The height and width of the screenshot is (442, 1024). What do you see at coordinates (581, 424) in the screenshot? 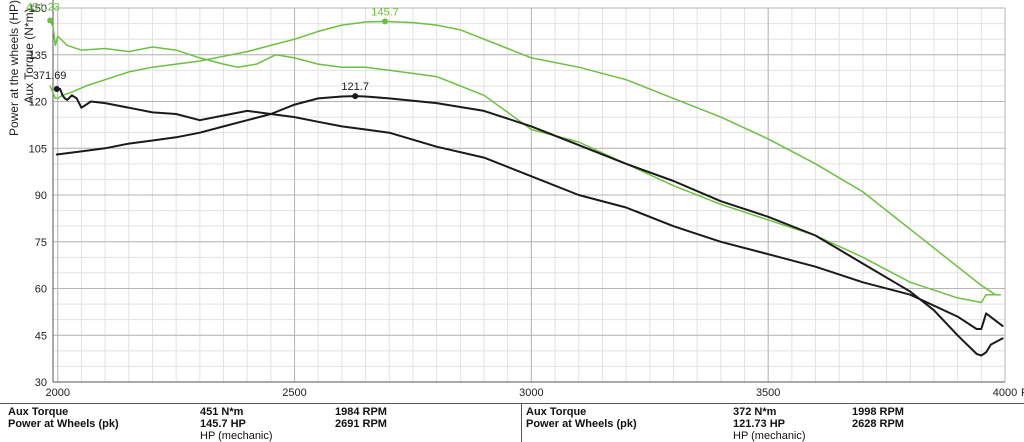
I see `right-power-label: Power at Wheels (pk)` at bounding box center [581, 424].